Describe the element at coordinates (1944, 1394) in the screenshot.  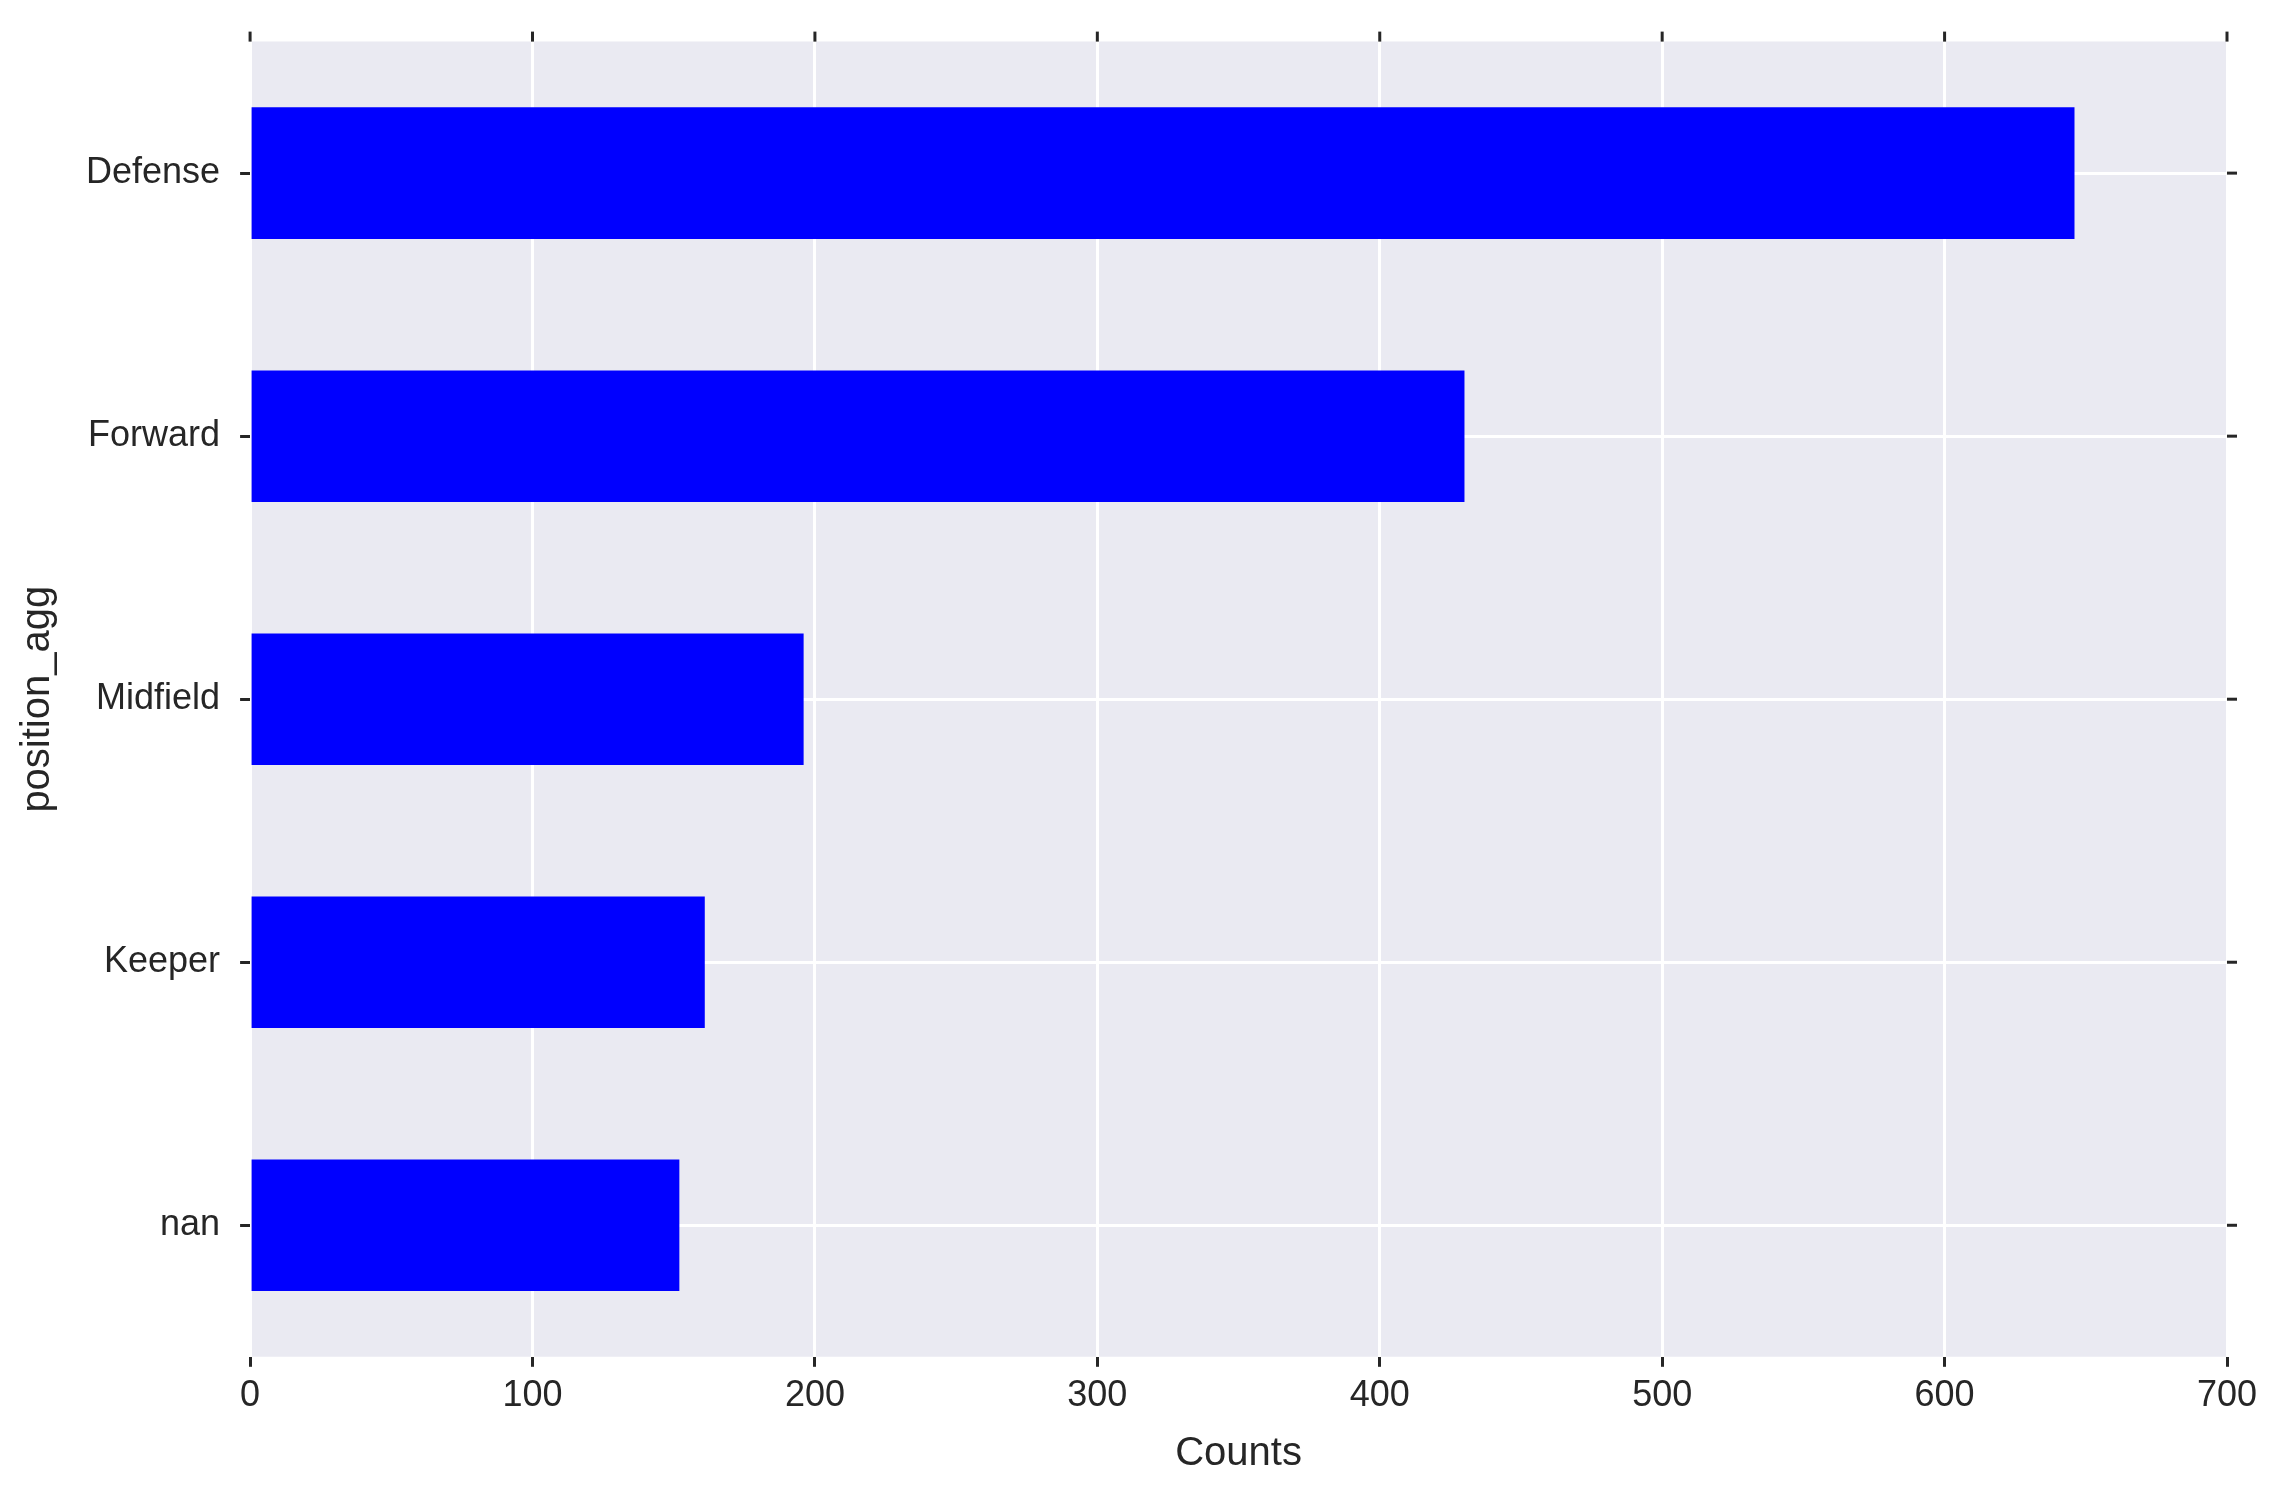
I see `x-tick-label: 600` at that location.